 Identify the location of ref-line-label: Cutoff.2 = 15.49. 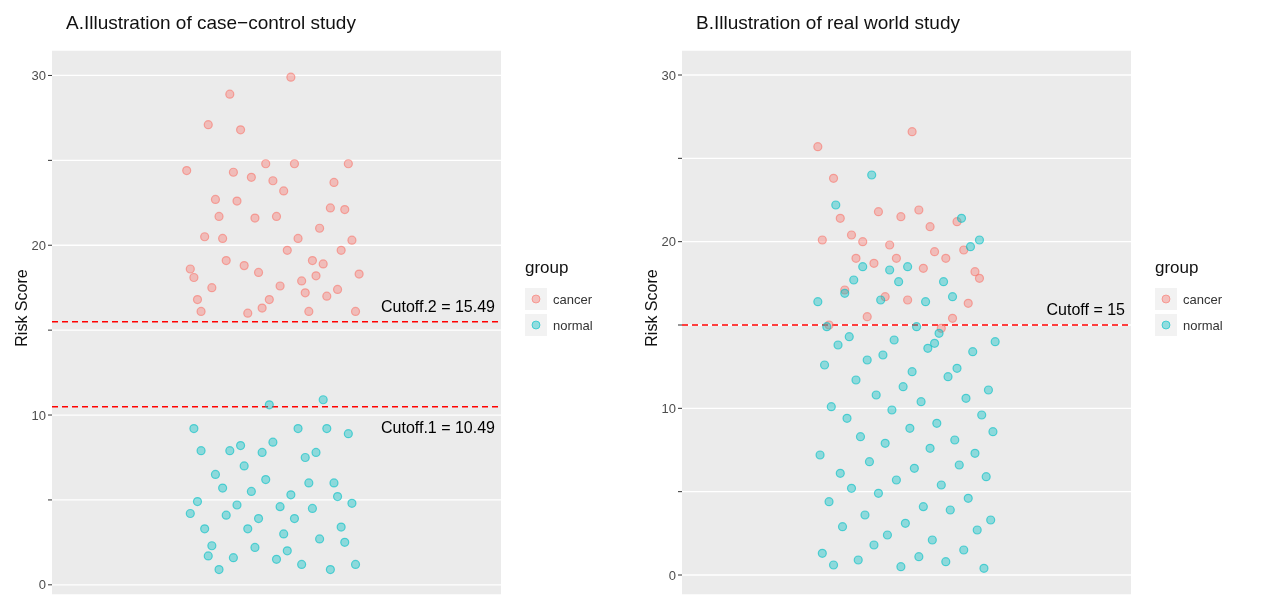
(438, 306).